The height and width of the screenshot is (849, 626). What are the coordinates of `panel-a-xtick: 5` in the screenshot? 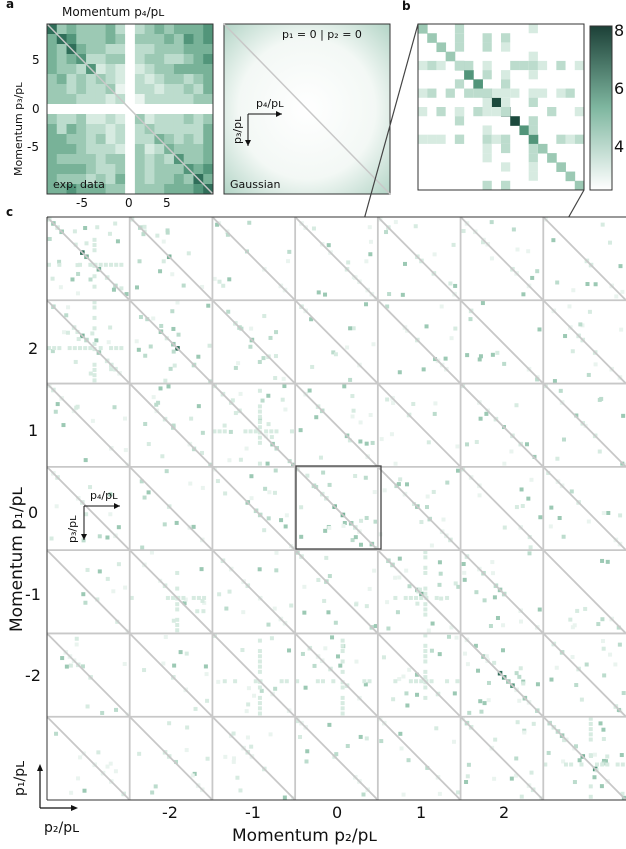 It's located at (167, 203).